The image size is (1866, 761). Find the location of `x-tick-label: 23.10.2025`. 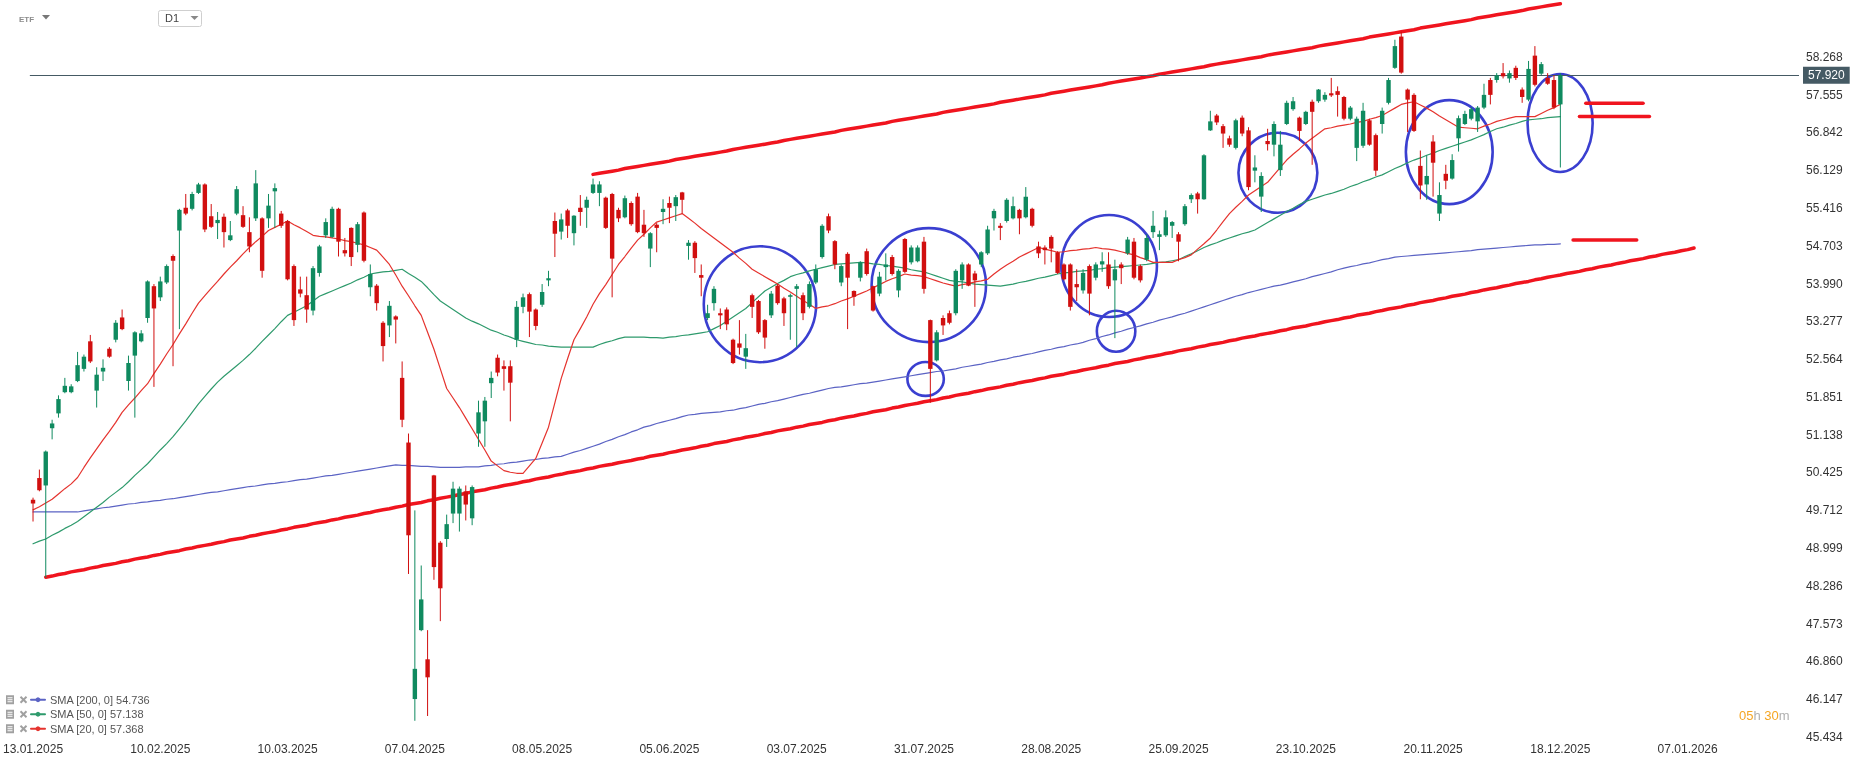

x-tick-label: 23.10.2025 is located at coordinates (1306, 749).